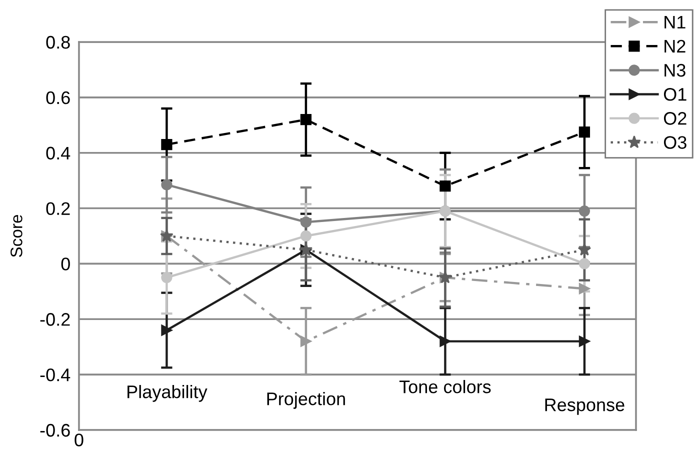 This screenshot has height=451, width=694. I want to click on y-tick-label: -0.4, so click(55, 375).